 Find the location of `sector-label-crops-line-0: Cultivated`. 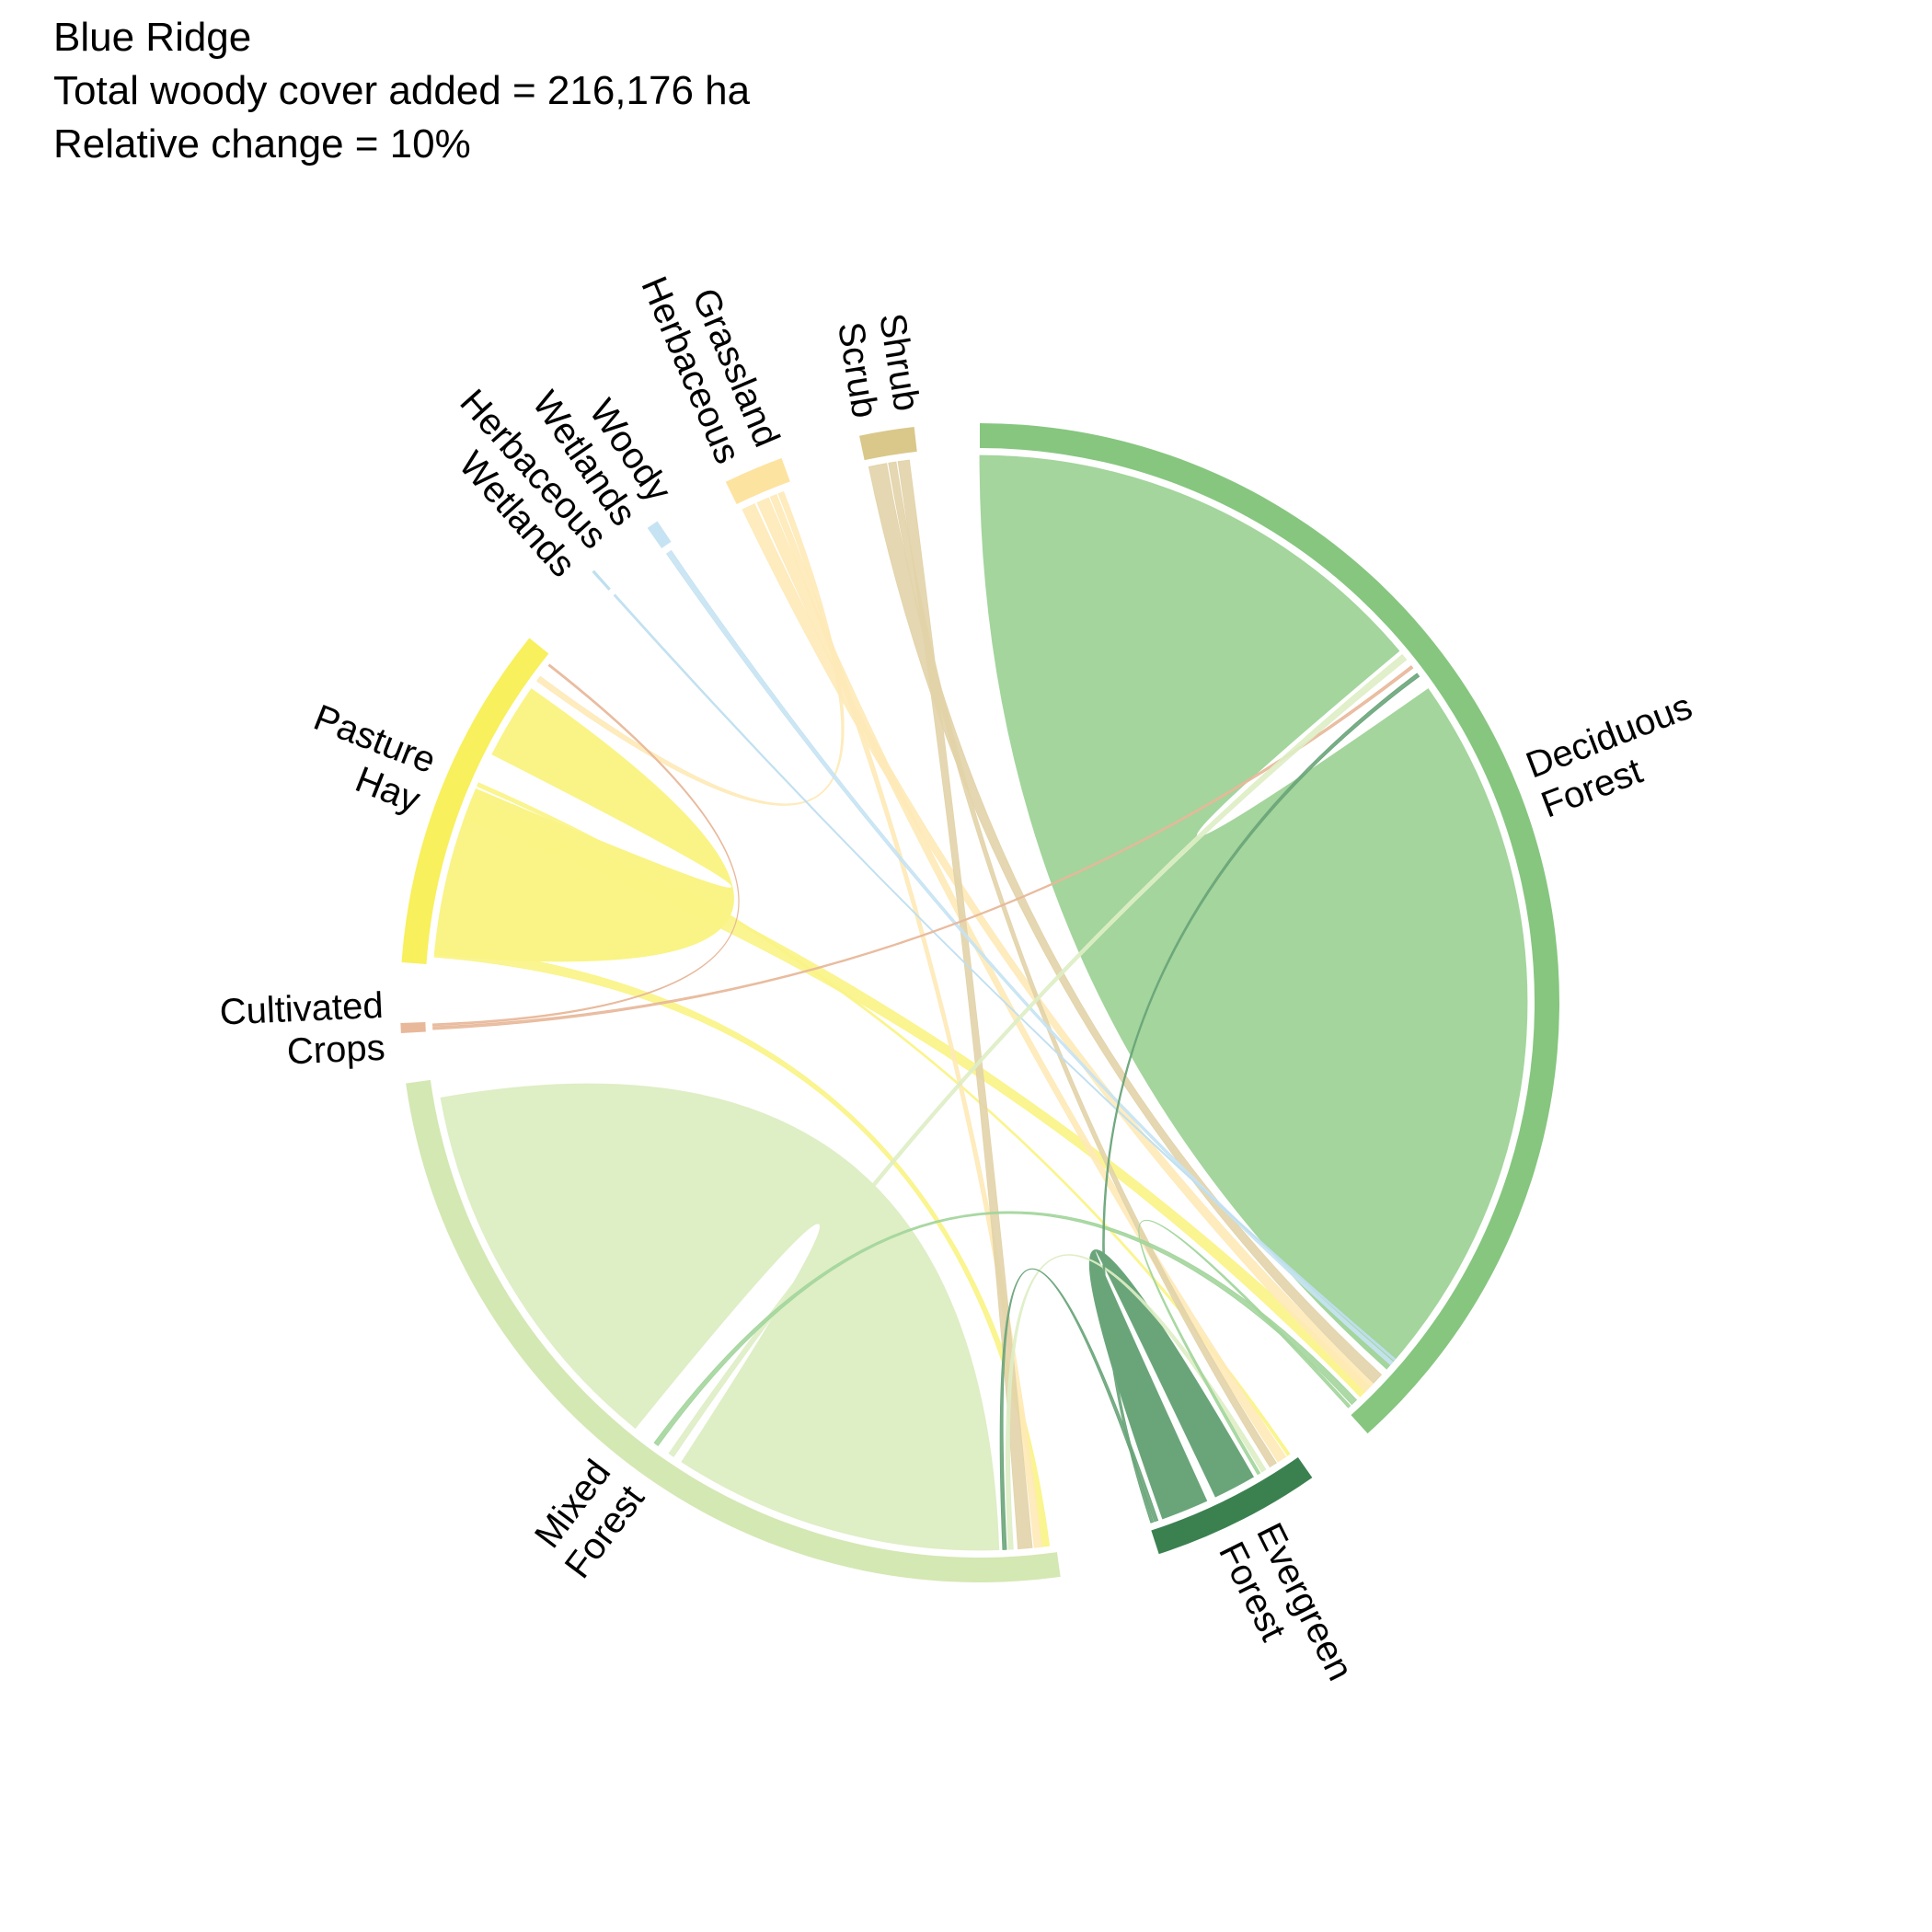

sector-label-crops-line-0: Cultivated is located at coordinates (302, 1009).